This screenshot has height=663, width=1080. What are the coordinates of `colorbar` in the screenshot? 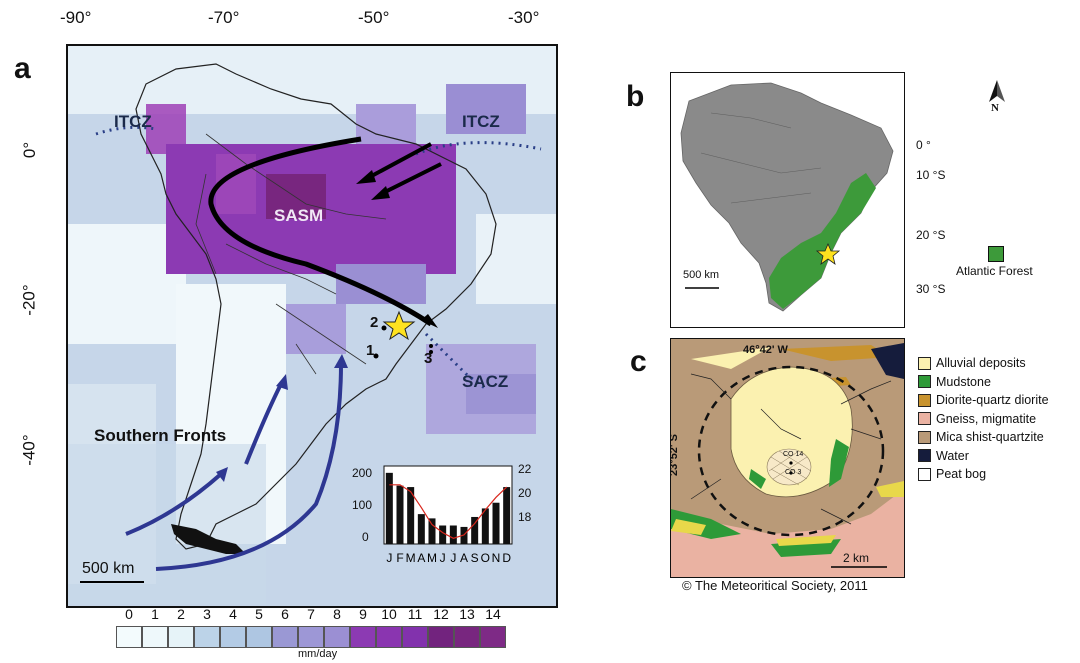 It's located at (311, 637).